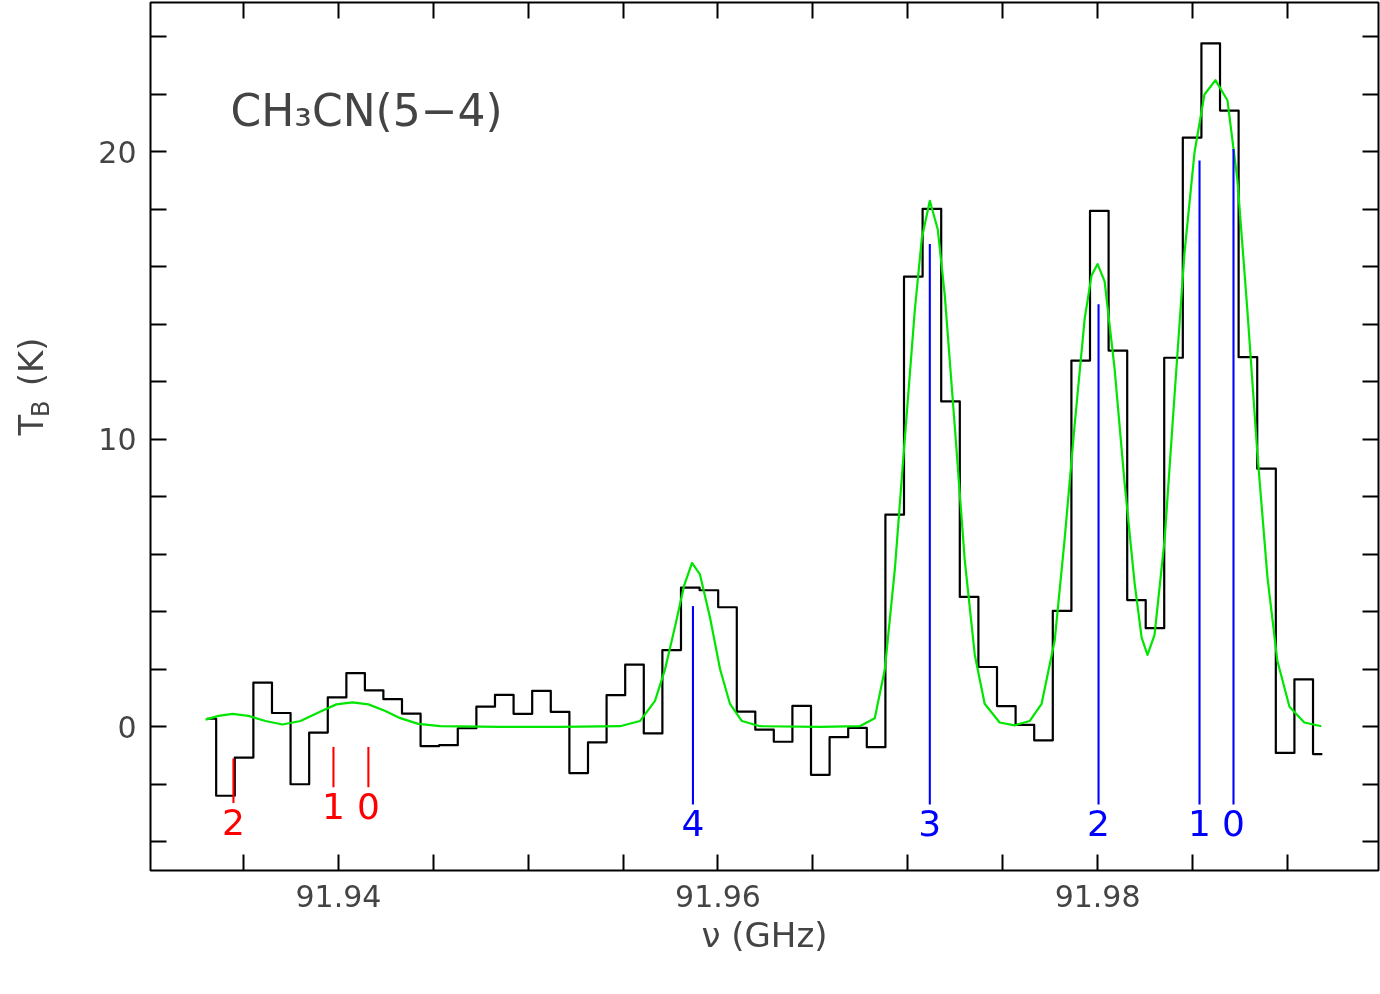  What do you see at coordinates (930, 824) in the screenshot?
I see `annotation: 3` at bounding box center [930, 824].